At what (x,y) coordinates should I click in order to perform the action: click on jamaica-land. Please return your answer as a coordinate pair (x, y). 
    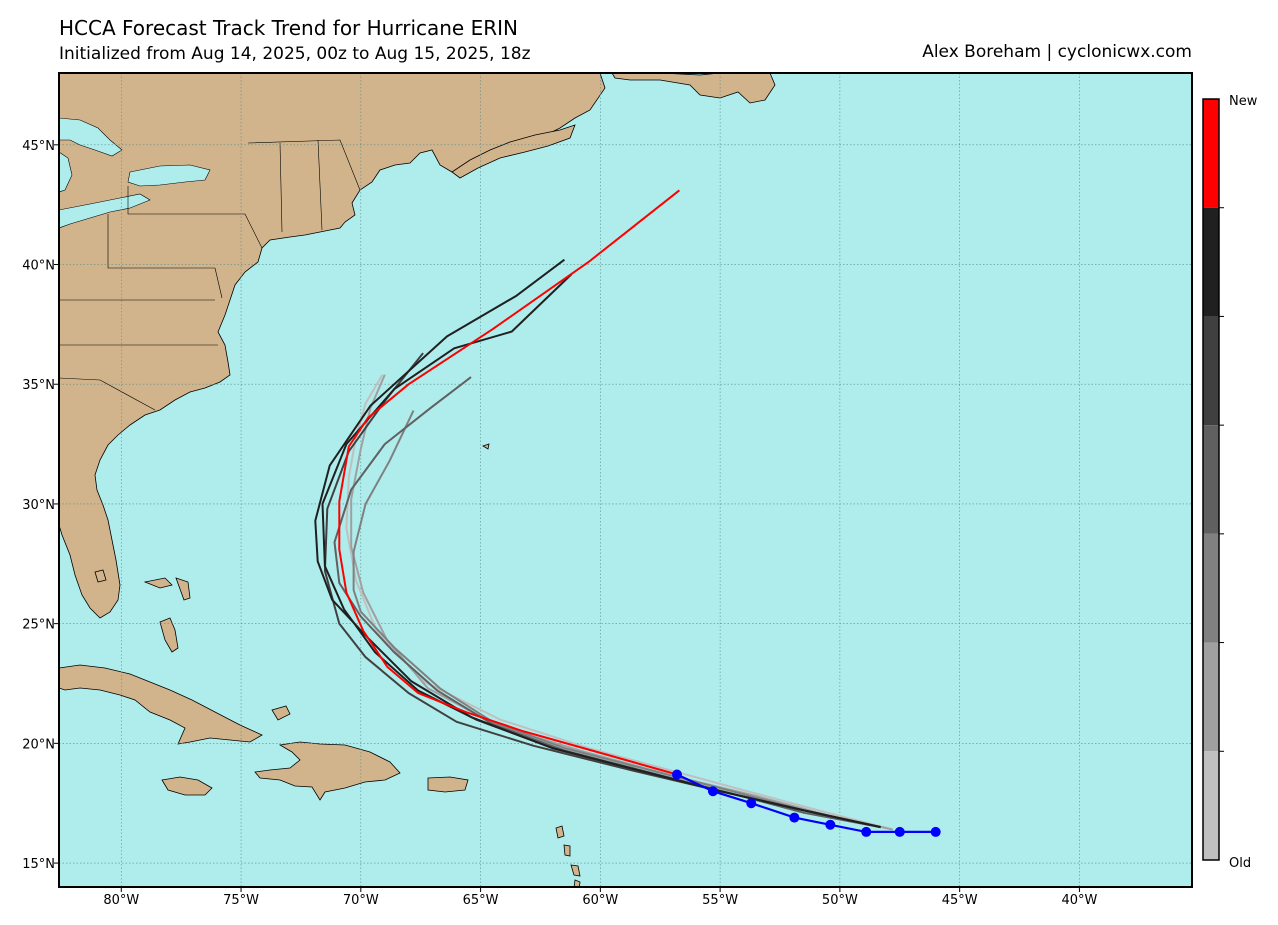
    Looking at the image, I should click on (187, 786).